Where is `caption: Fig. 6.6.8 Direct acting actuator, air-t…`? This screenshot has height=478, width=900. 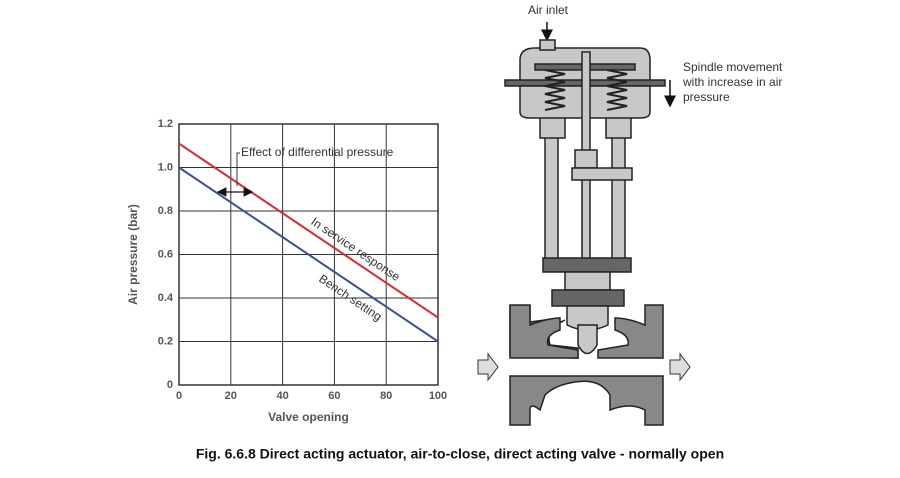
caption: Fig. 6.6.8 Direct acting actuator, air-t… is located at coordinates (460, 454).